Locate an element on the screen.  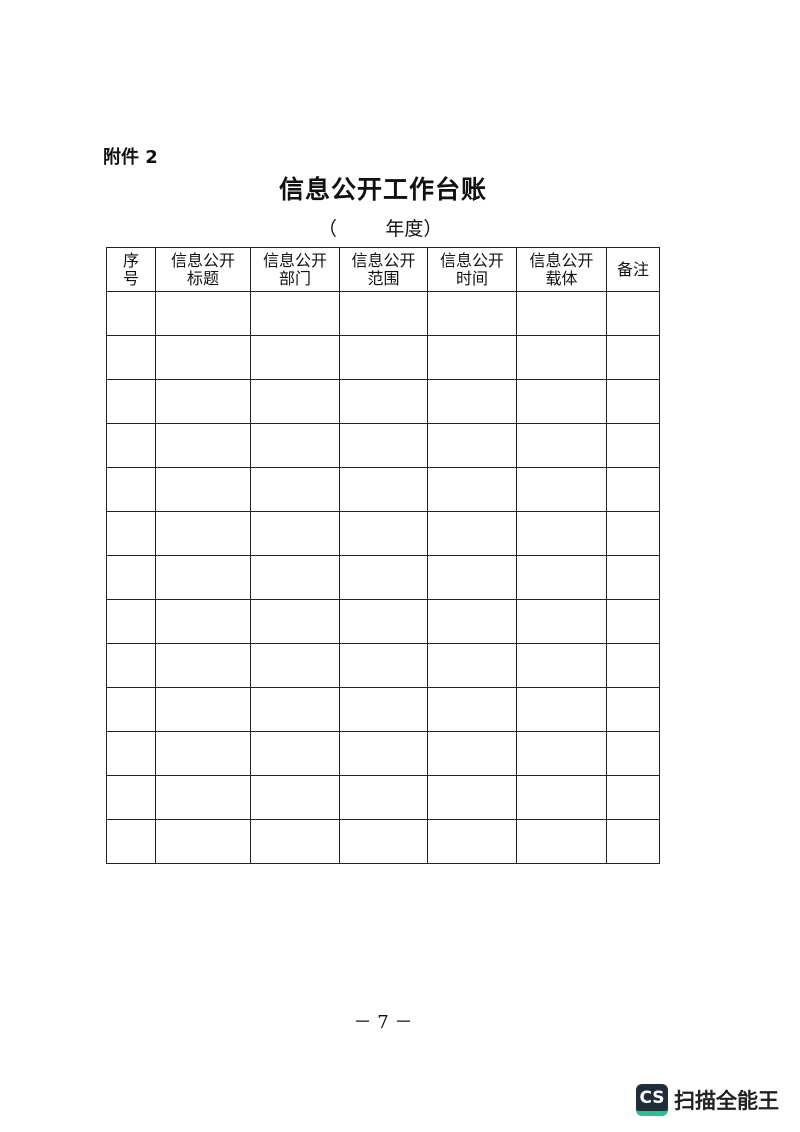
attachment-label: 附件 2 is located at coordinates (130, 157).